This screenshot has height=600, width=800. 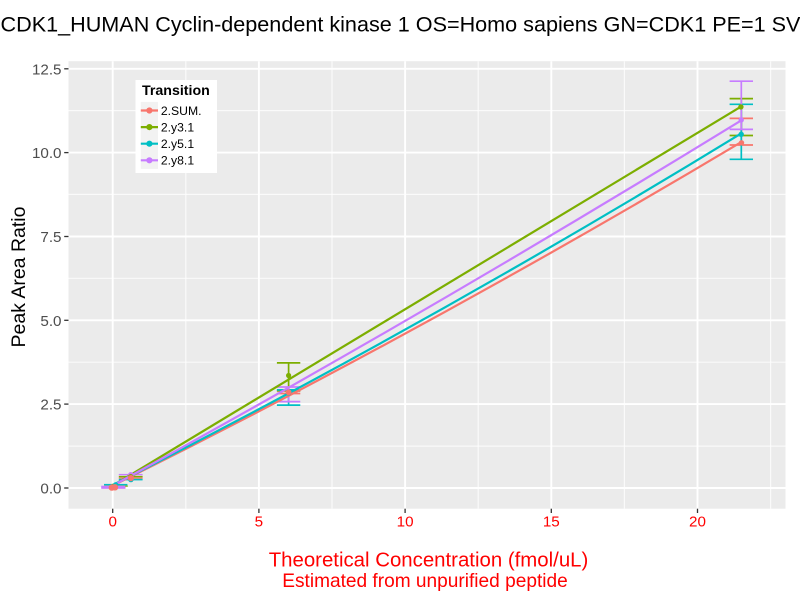 I want to click on svg-text: 2.y5.1, so click(x=177, y=144).